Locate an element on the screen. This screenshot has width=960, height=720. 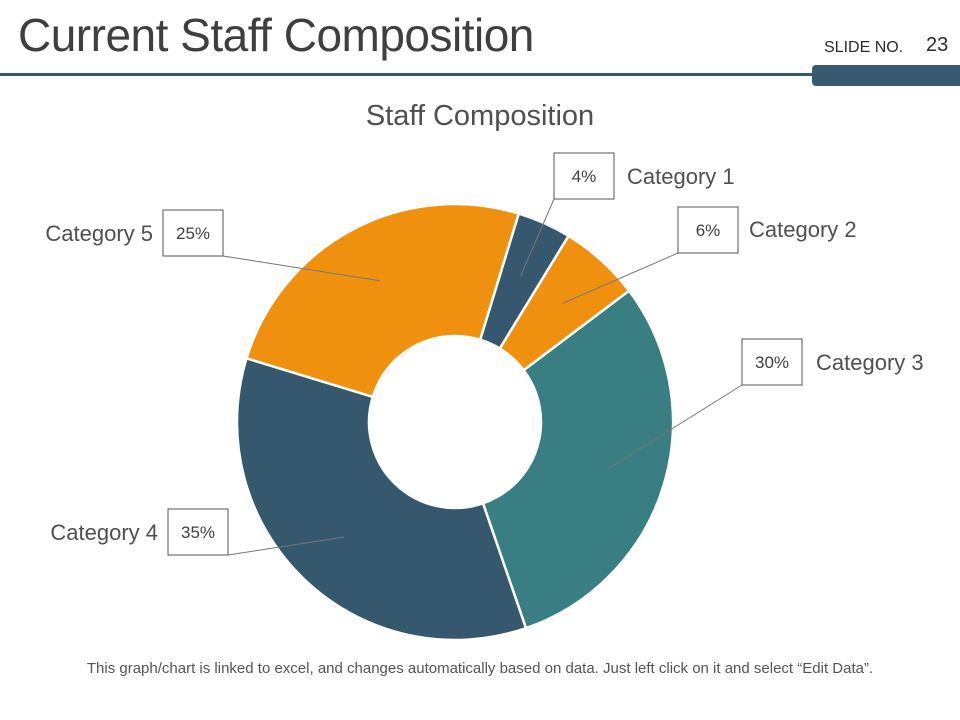
value-label-category-3: 30% is located at coordinates (772, 362).